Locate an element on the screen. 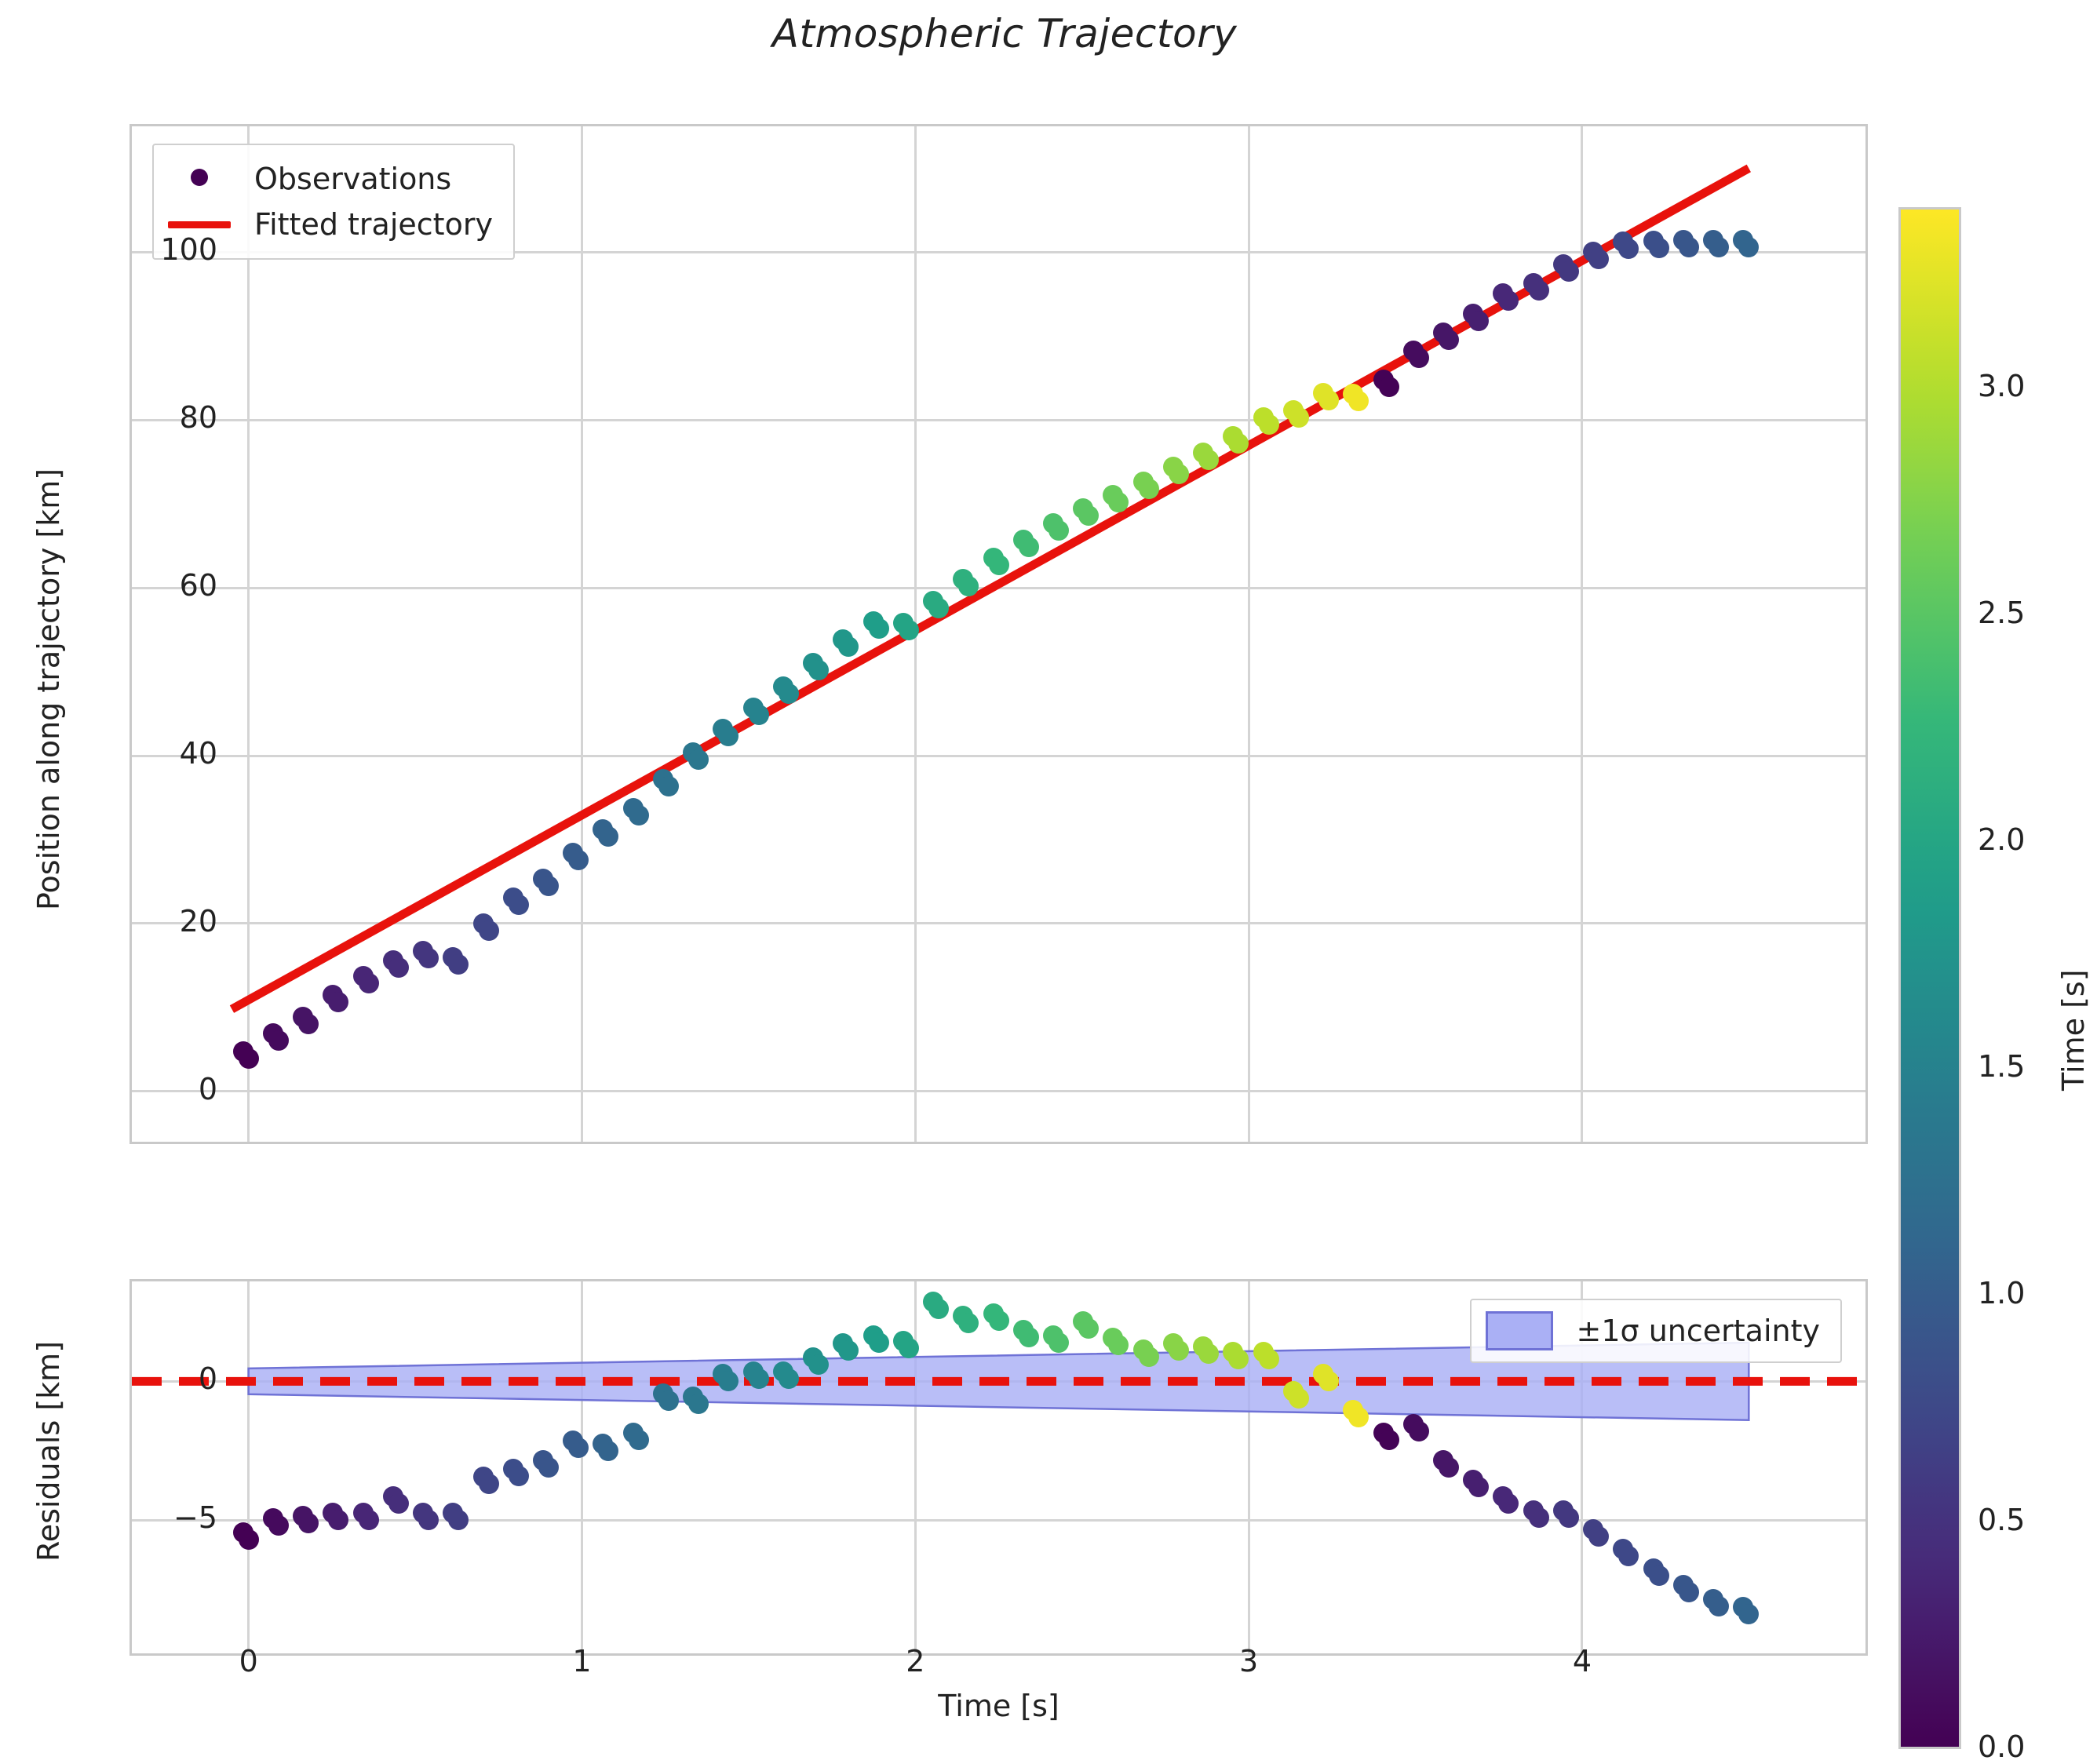  colorbar-tick-label: 2.5 is located at coordinates (2002, 613).